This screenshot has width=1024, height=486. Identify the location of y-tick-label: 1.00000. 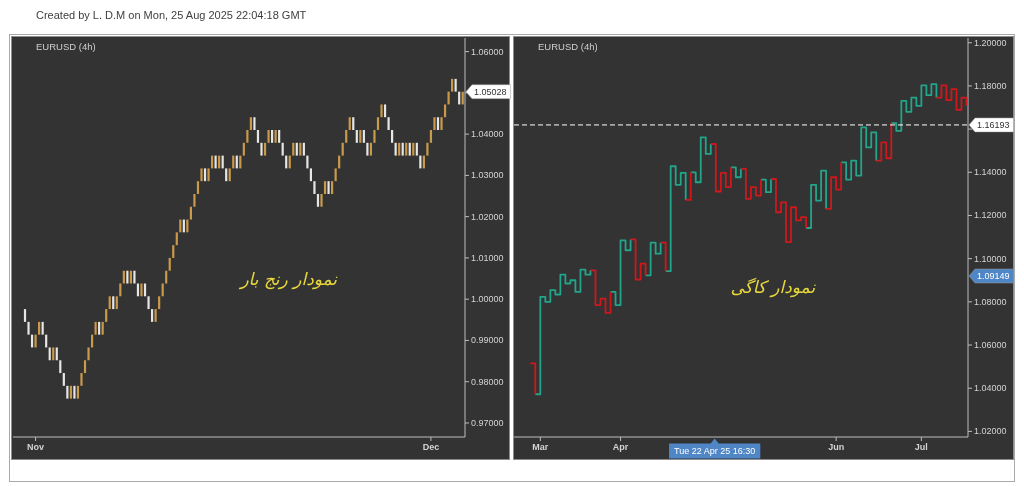
(487, 299).